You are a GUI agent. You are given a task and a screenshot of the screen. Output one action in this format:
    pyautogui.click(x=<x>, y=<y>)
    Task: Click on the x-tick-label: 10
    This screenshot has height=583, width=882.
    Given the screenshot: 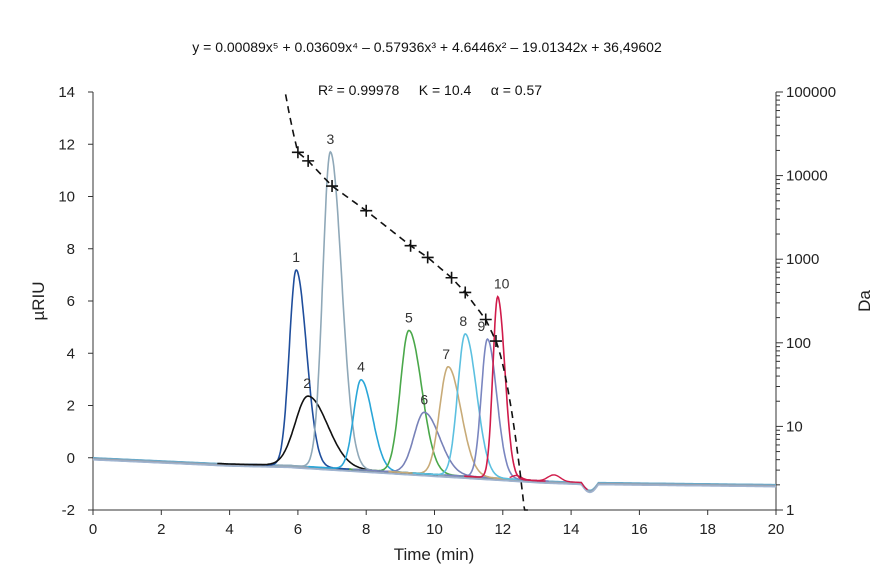 What is the action you would take?
    pyautogui.click(x=434, y=529)
    